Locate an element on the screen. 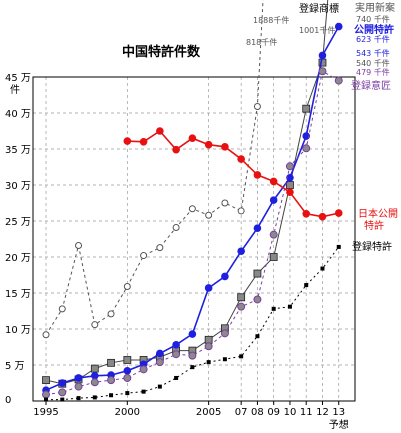  y-tick-label: 5 万 is located at coordinates (15, 366).